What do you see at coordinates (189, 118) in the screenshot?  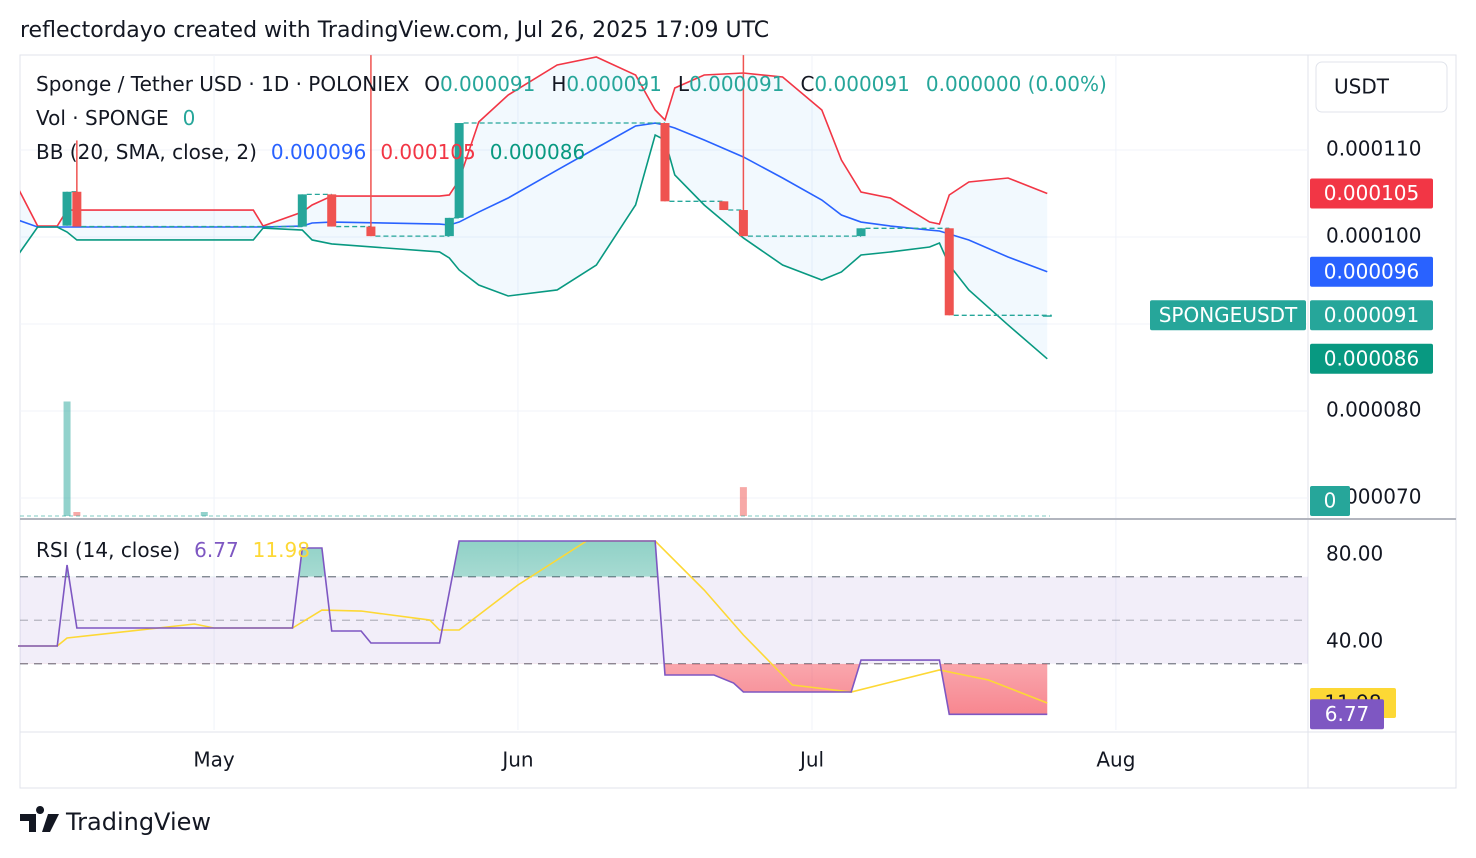 I see `volume-value: 0` at bounding box center [189, 118].